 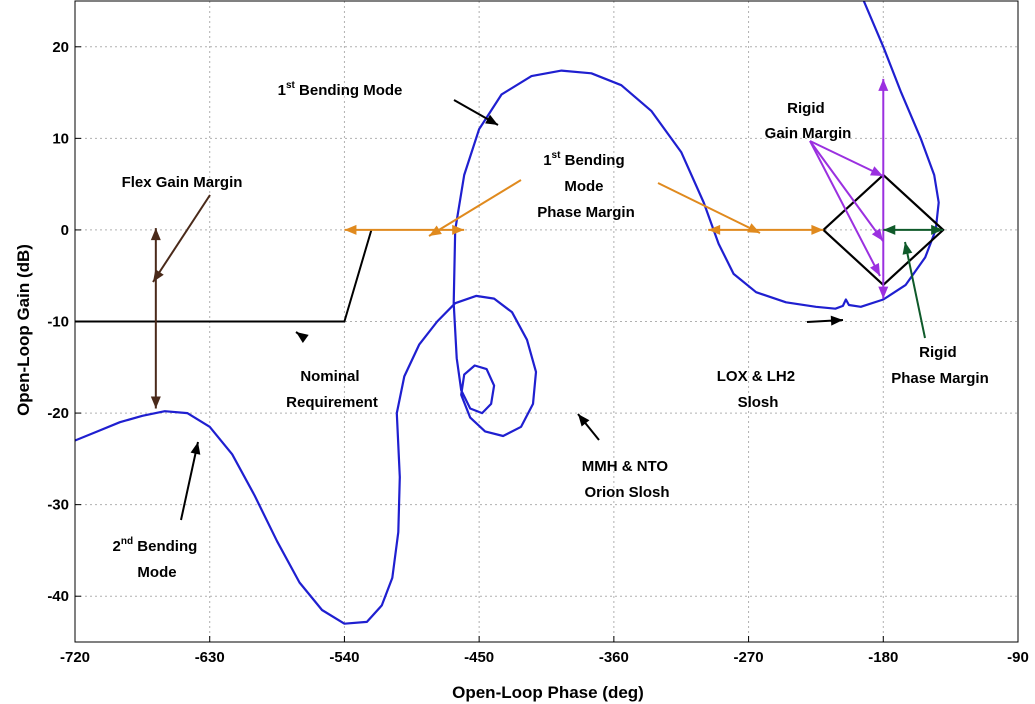 I want to click on rigid-gain-margin-arrow, so click(x=883, y=188).